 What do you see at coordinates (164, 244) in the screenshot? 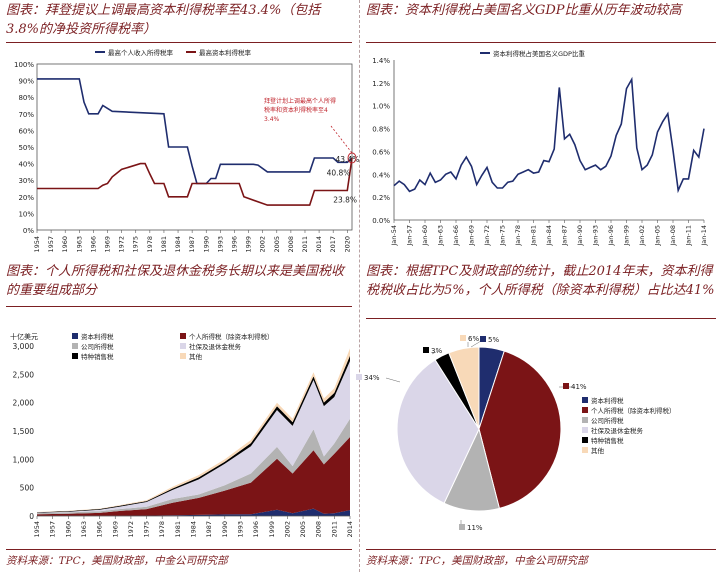
I see `x-tick-label: 1981` at bounding box center [164, 244].